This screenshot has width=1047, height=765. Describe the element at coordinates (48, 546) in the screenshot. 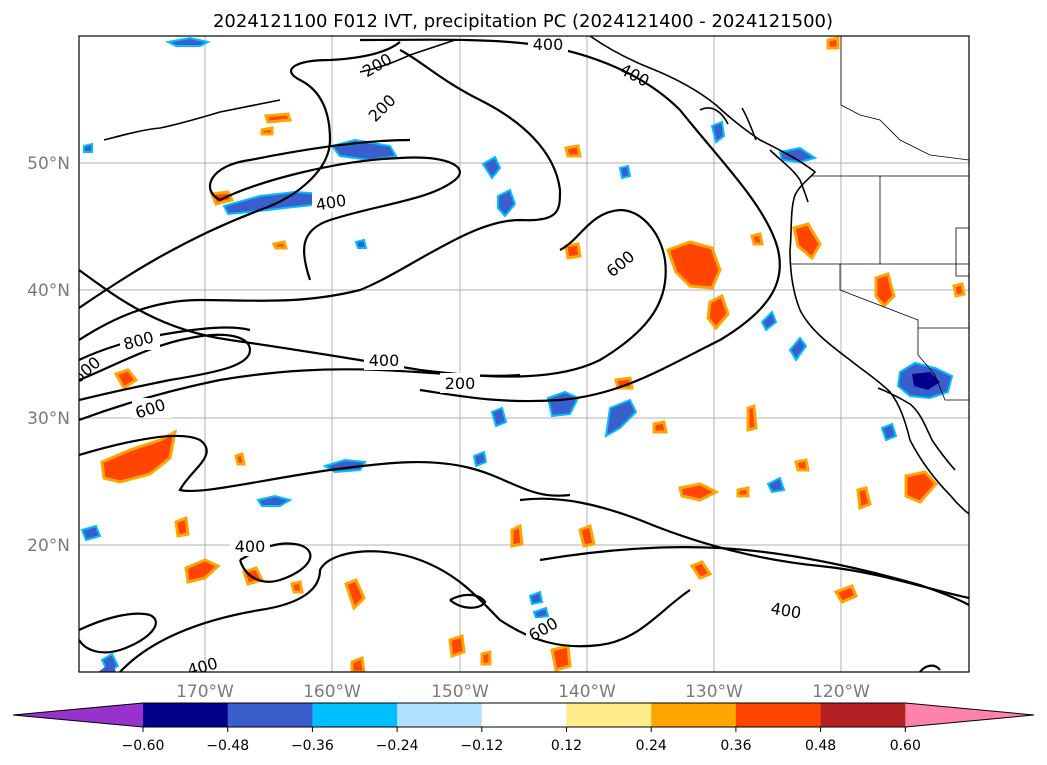

I see `lat-label: 20°N` at that location.